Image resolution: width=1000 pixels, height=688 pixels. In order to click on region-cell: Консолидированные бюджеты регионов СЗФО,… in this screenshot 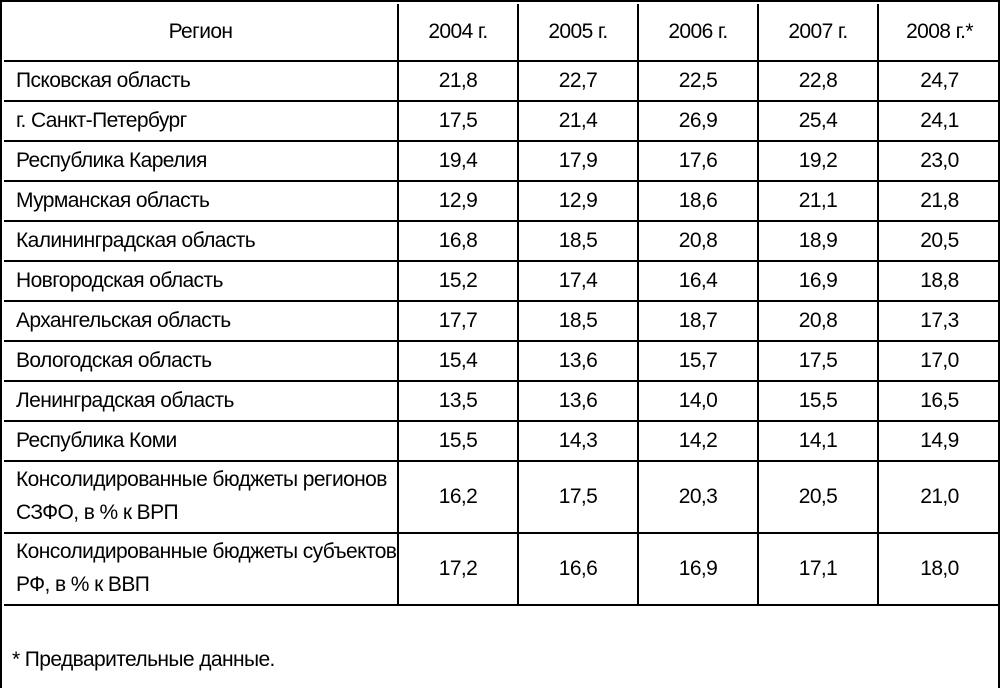, I will do `click(201, 497)`.